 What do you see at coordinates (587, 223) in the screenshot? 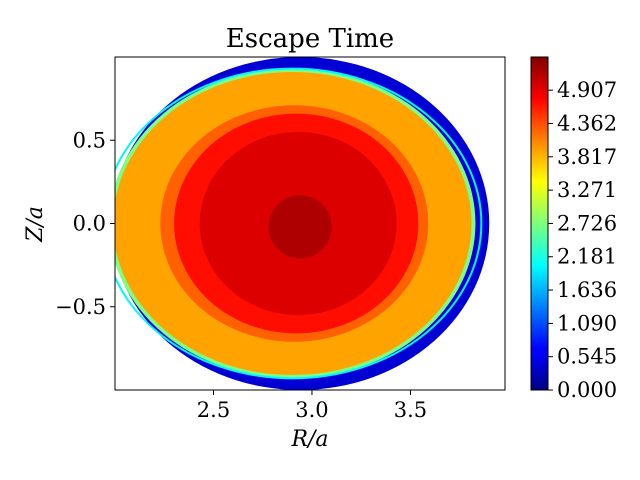
I see `colorbar-tick-label: 2.726` at bounding box center [587, 223].